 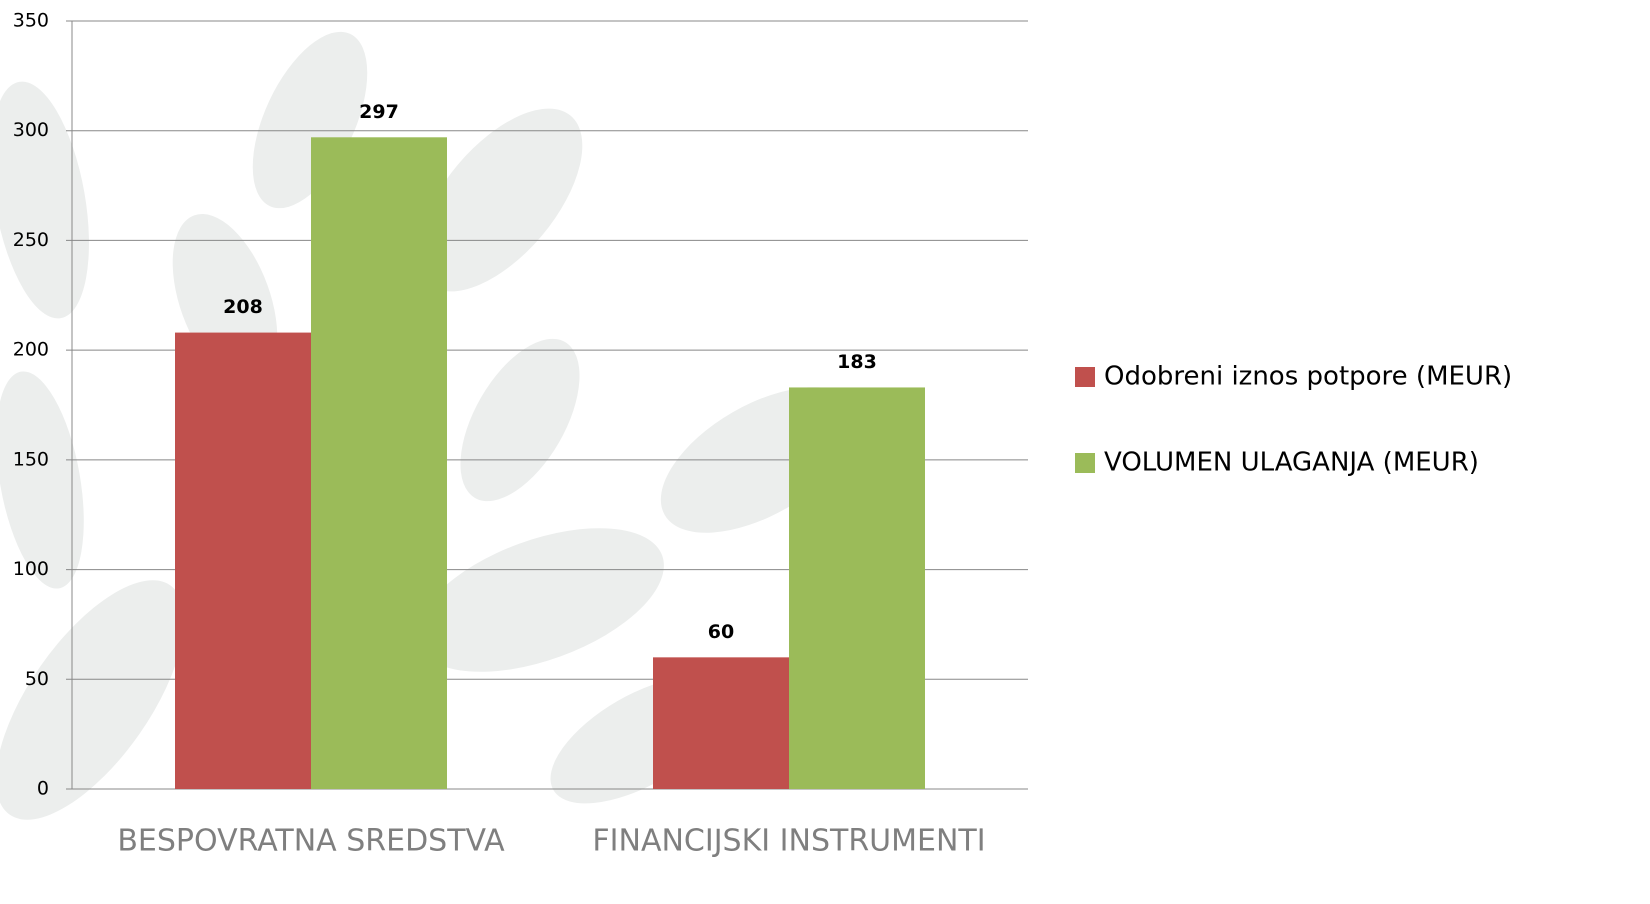 What do you see at coordinates (311, 841) in the screenshot?
I see `x-tick-label: BESPOVRATNA SREDSTVA` at bounding box center [311, 841].